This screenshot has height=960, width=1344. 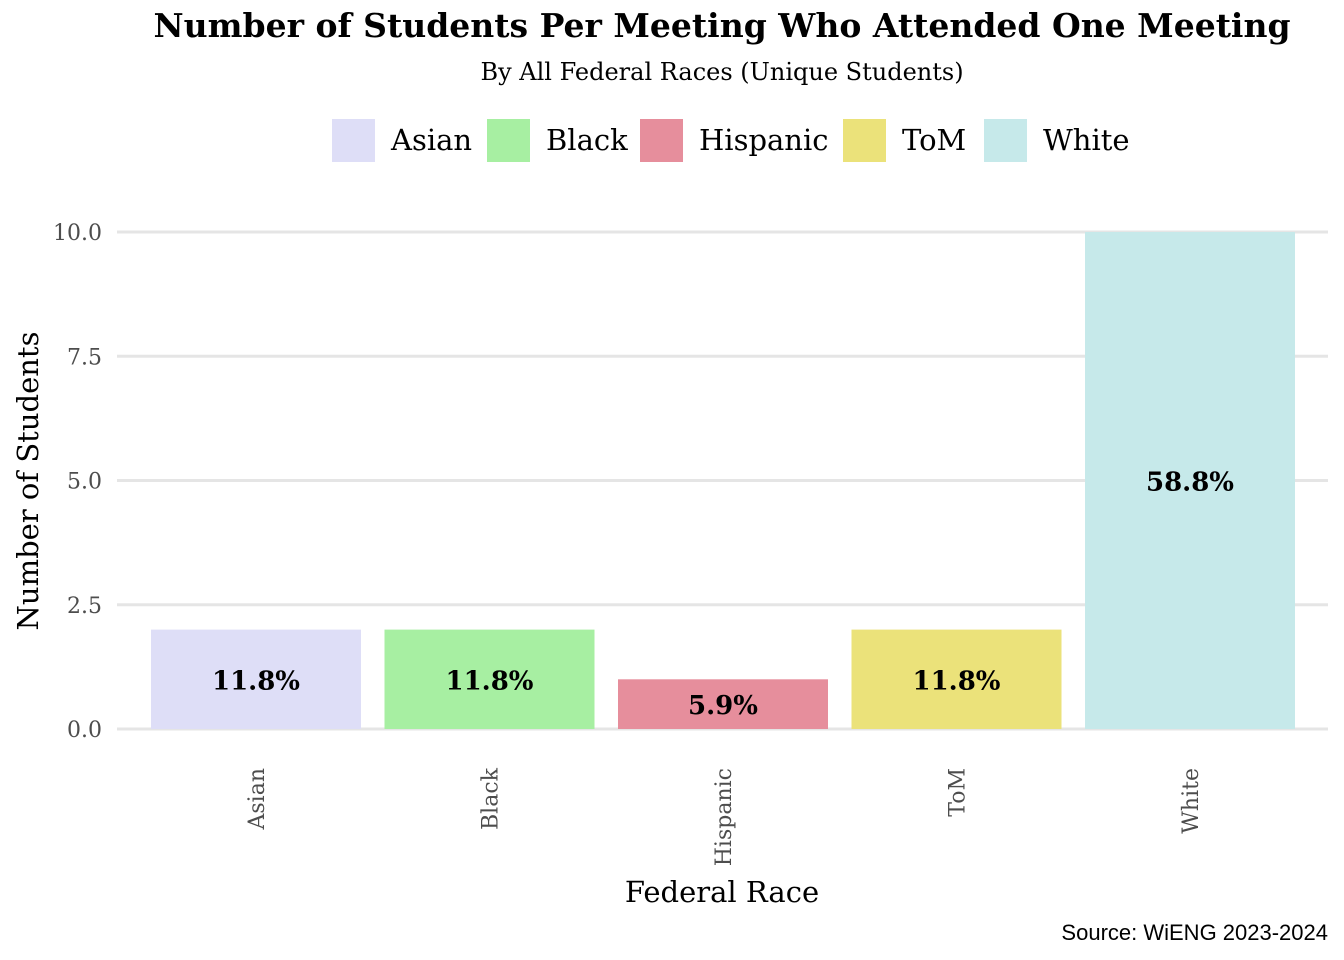 What do you see at coordinates (1191, 801) in the screenshot?
I see `x-tick-label-white: White` at bounding box center [1191, 801].